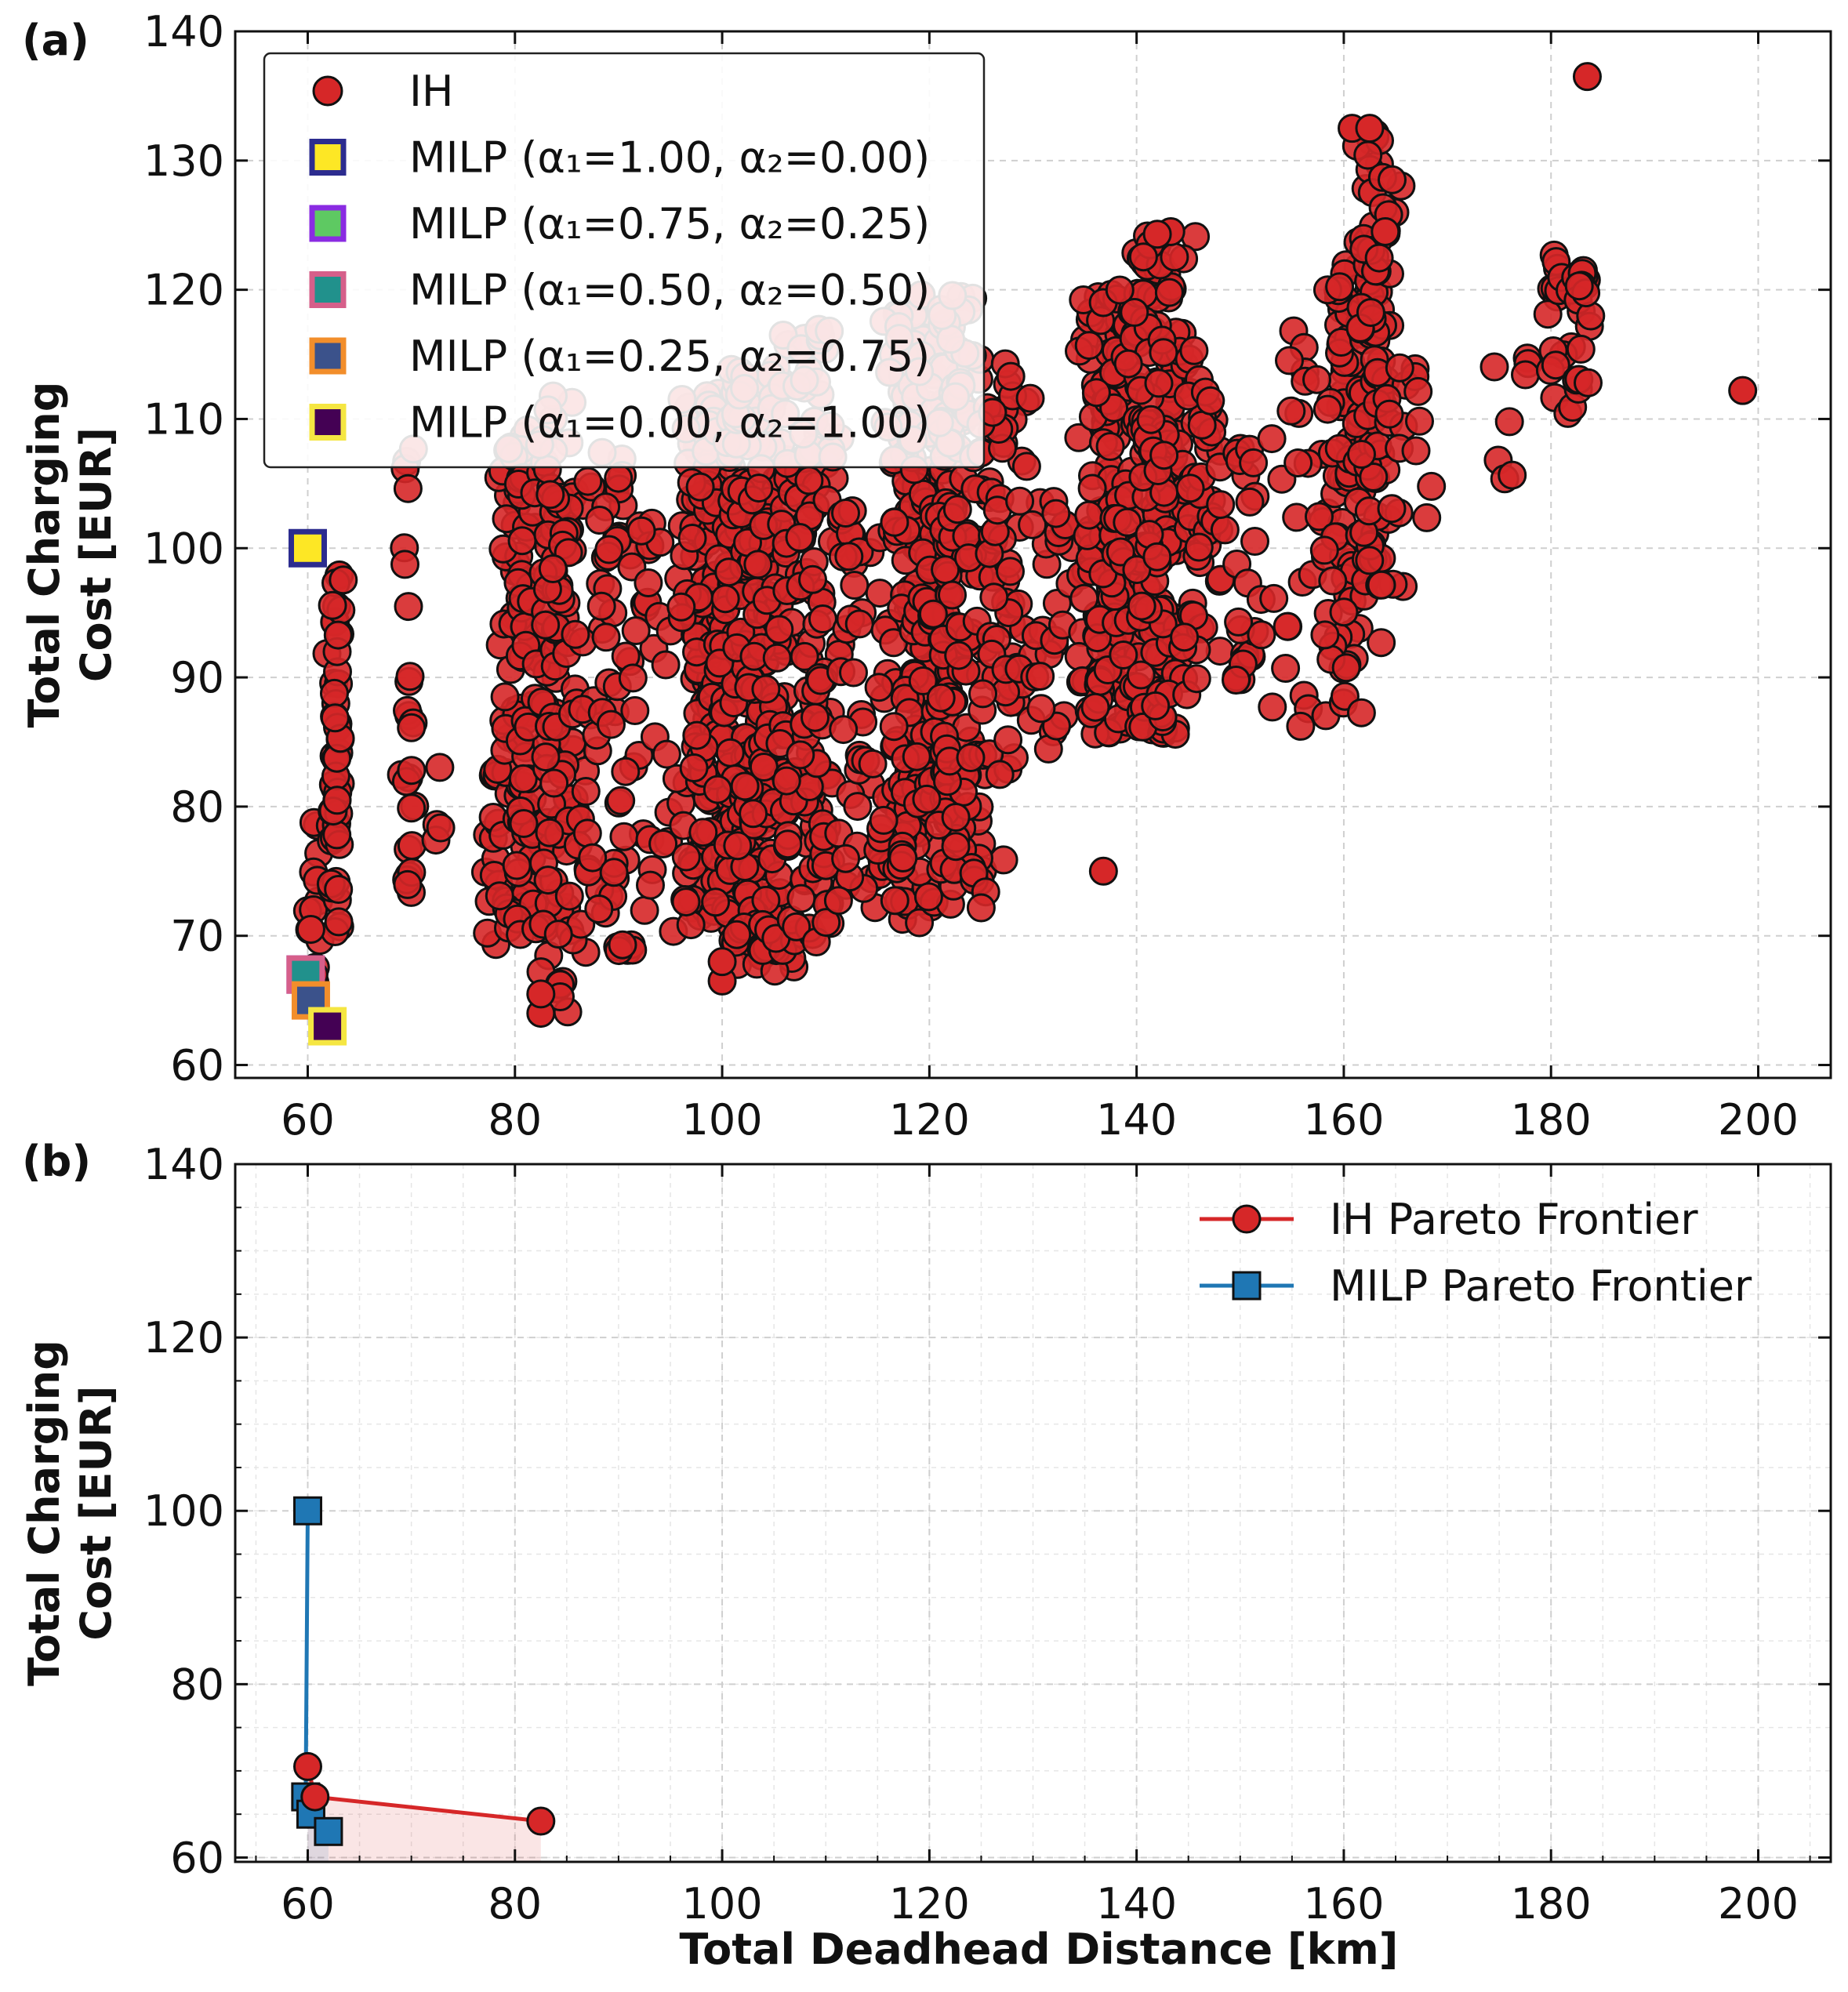 The image size is (1848, 1992). I want to click on panel-b-tick-label-x: 80, so click(515, 1904).